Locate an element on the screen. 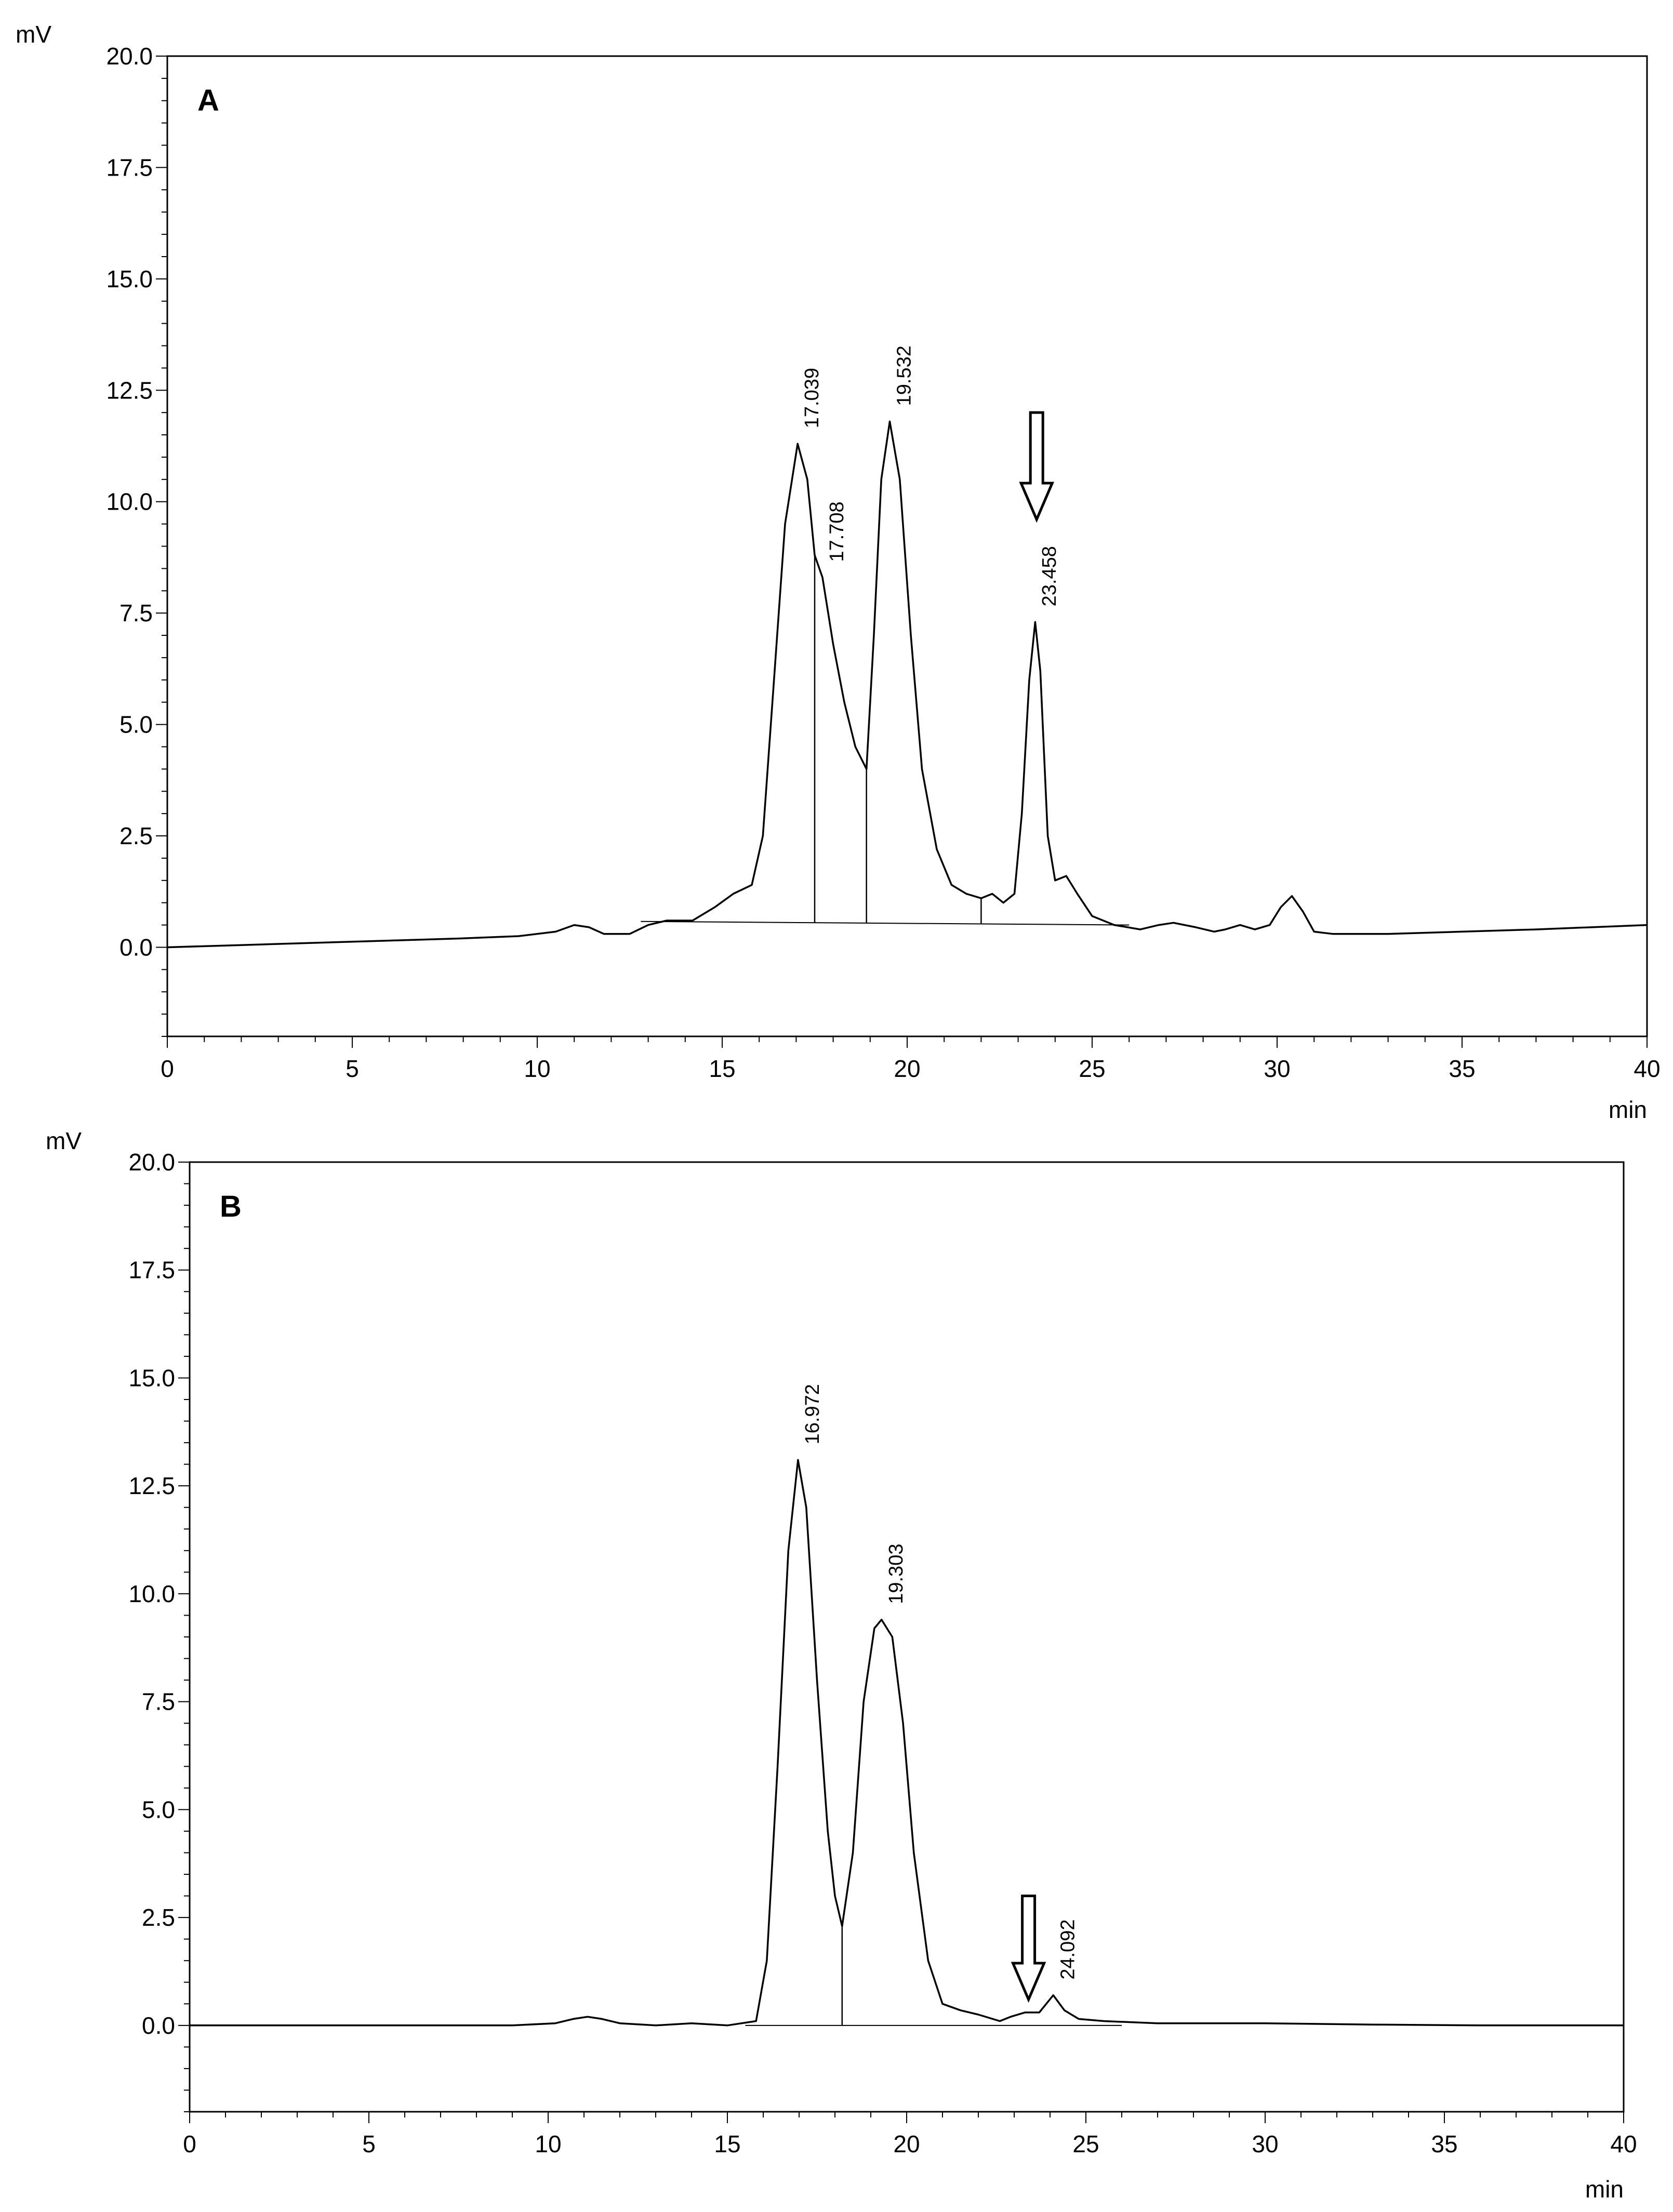  integration-baseline is located at coordinates (885, 923).